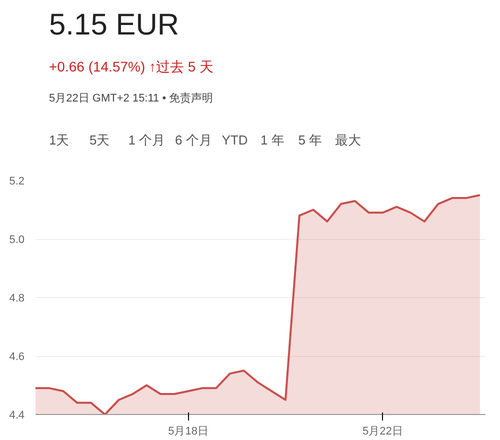  I want to click on y-tick-label: 5.2, so click(17, 182).